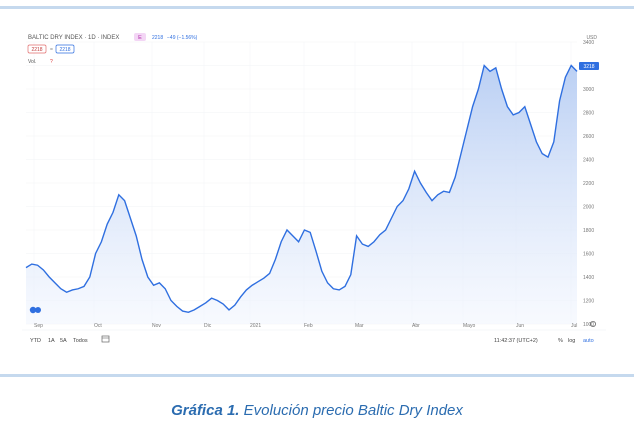 The image size is (634, 433). I want to click on vol-badge: ?, so click(51, 62).